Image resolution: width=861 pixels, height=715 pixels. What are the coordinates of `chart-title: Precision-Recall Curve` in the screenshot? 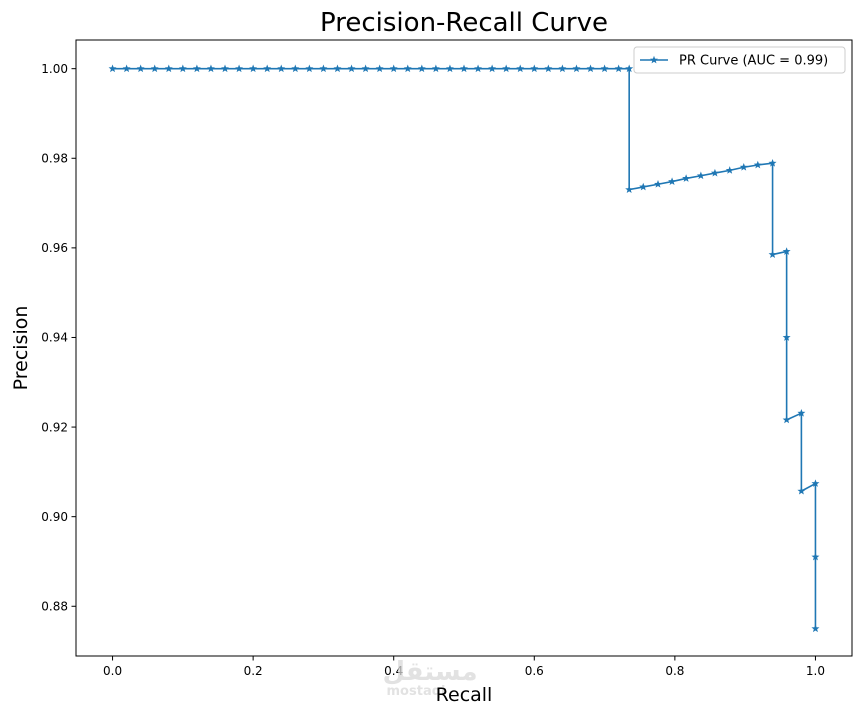 It's located at (464, 23).